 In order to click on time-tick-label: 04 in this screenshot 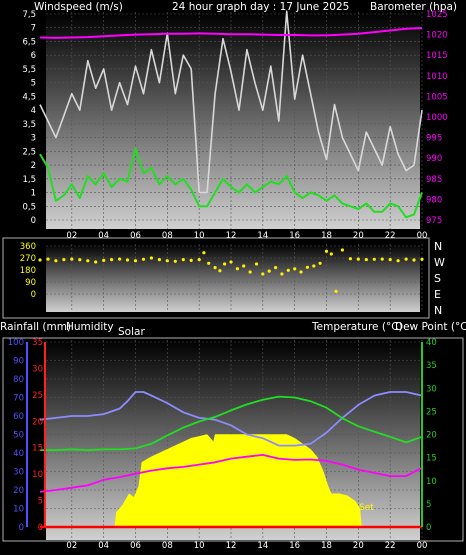, I will do `click(103, 236)`.